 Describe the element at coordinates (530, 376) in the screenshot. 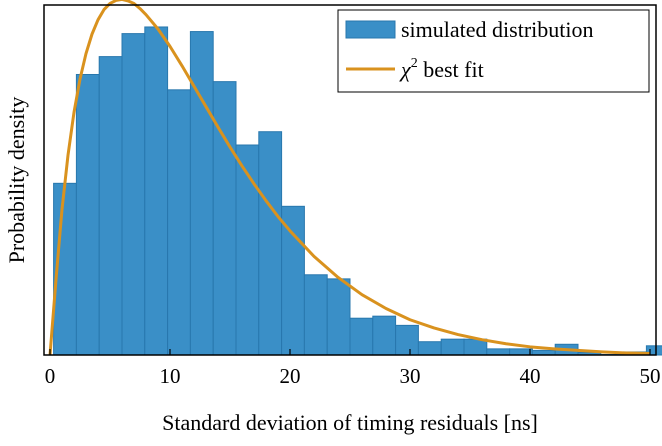

I see `x-tick-label: 40` at that location.